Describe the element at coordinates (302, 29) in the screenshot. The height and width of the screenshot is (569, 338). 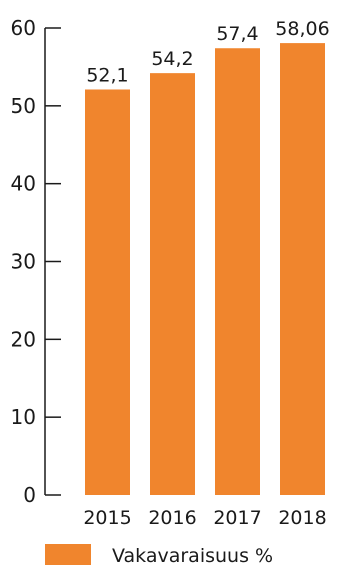
I see `data-label: 58,06` at that location.